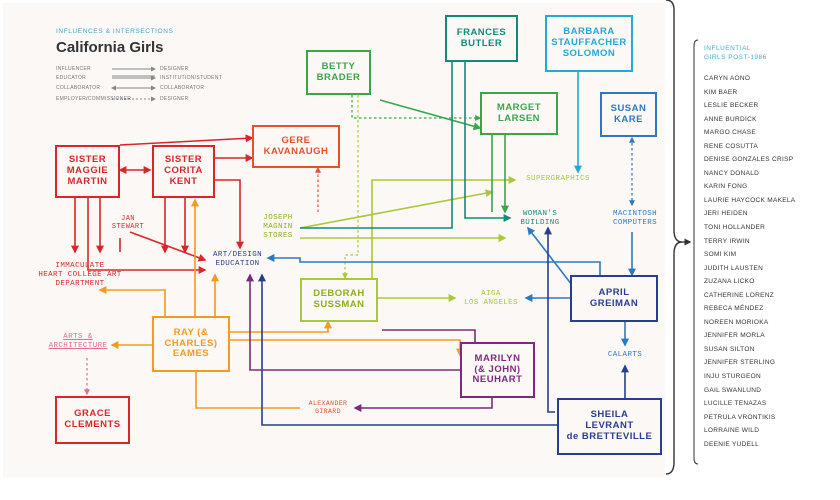 The width and height of the screenshot is (840, 500). I want to click on influential-girl-item: LUCILLE TENAZAS, so click(735, 404).